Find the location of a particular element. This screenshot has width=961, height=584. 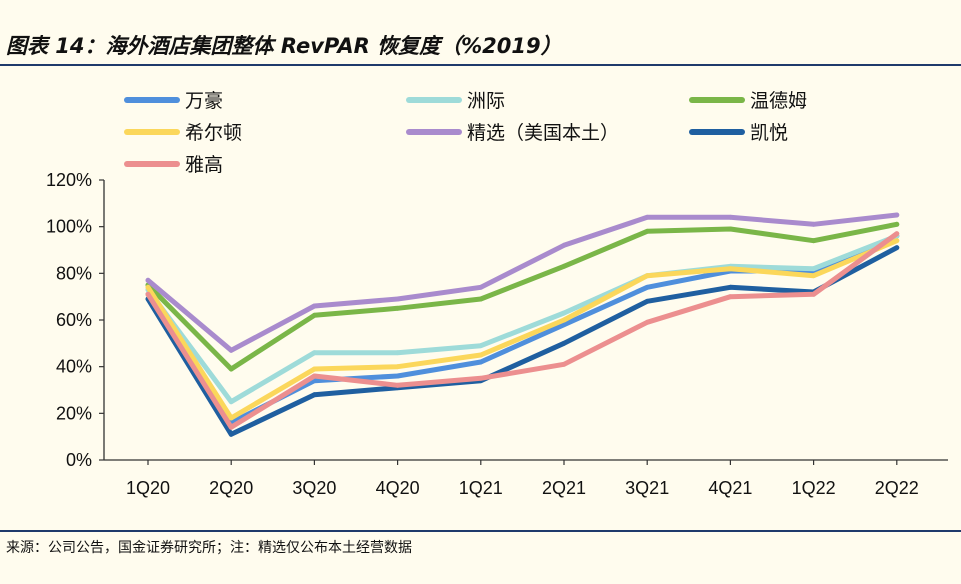

source-note: 来源：公司公告，国金证券研究所；注：精选仅公布本土经营数据 is located at coordinates (209, 548).